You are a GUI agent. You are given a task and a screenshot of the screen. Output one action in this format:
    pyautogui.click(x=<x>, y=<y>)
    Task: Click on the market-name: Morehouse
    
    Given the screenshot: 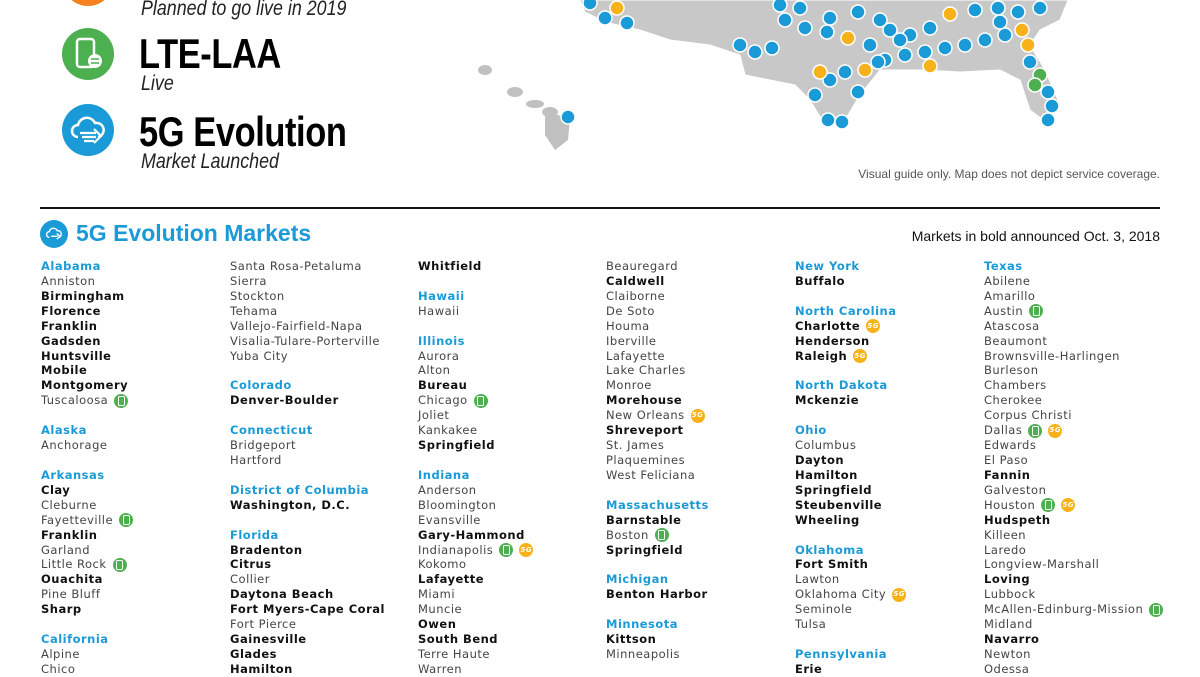 What is the action you would take?
    pyautogui.click(x=644, y=400)
    